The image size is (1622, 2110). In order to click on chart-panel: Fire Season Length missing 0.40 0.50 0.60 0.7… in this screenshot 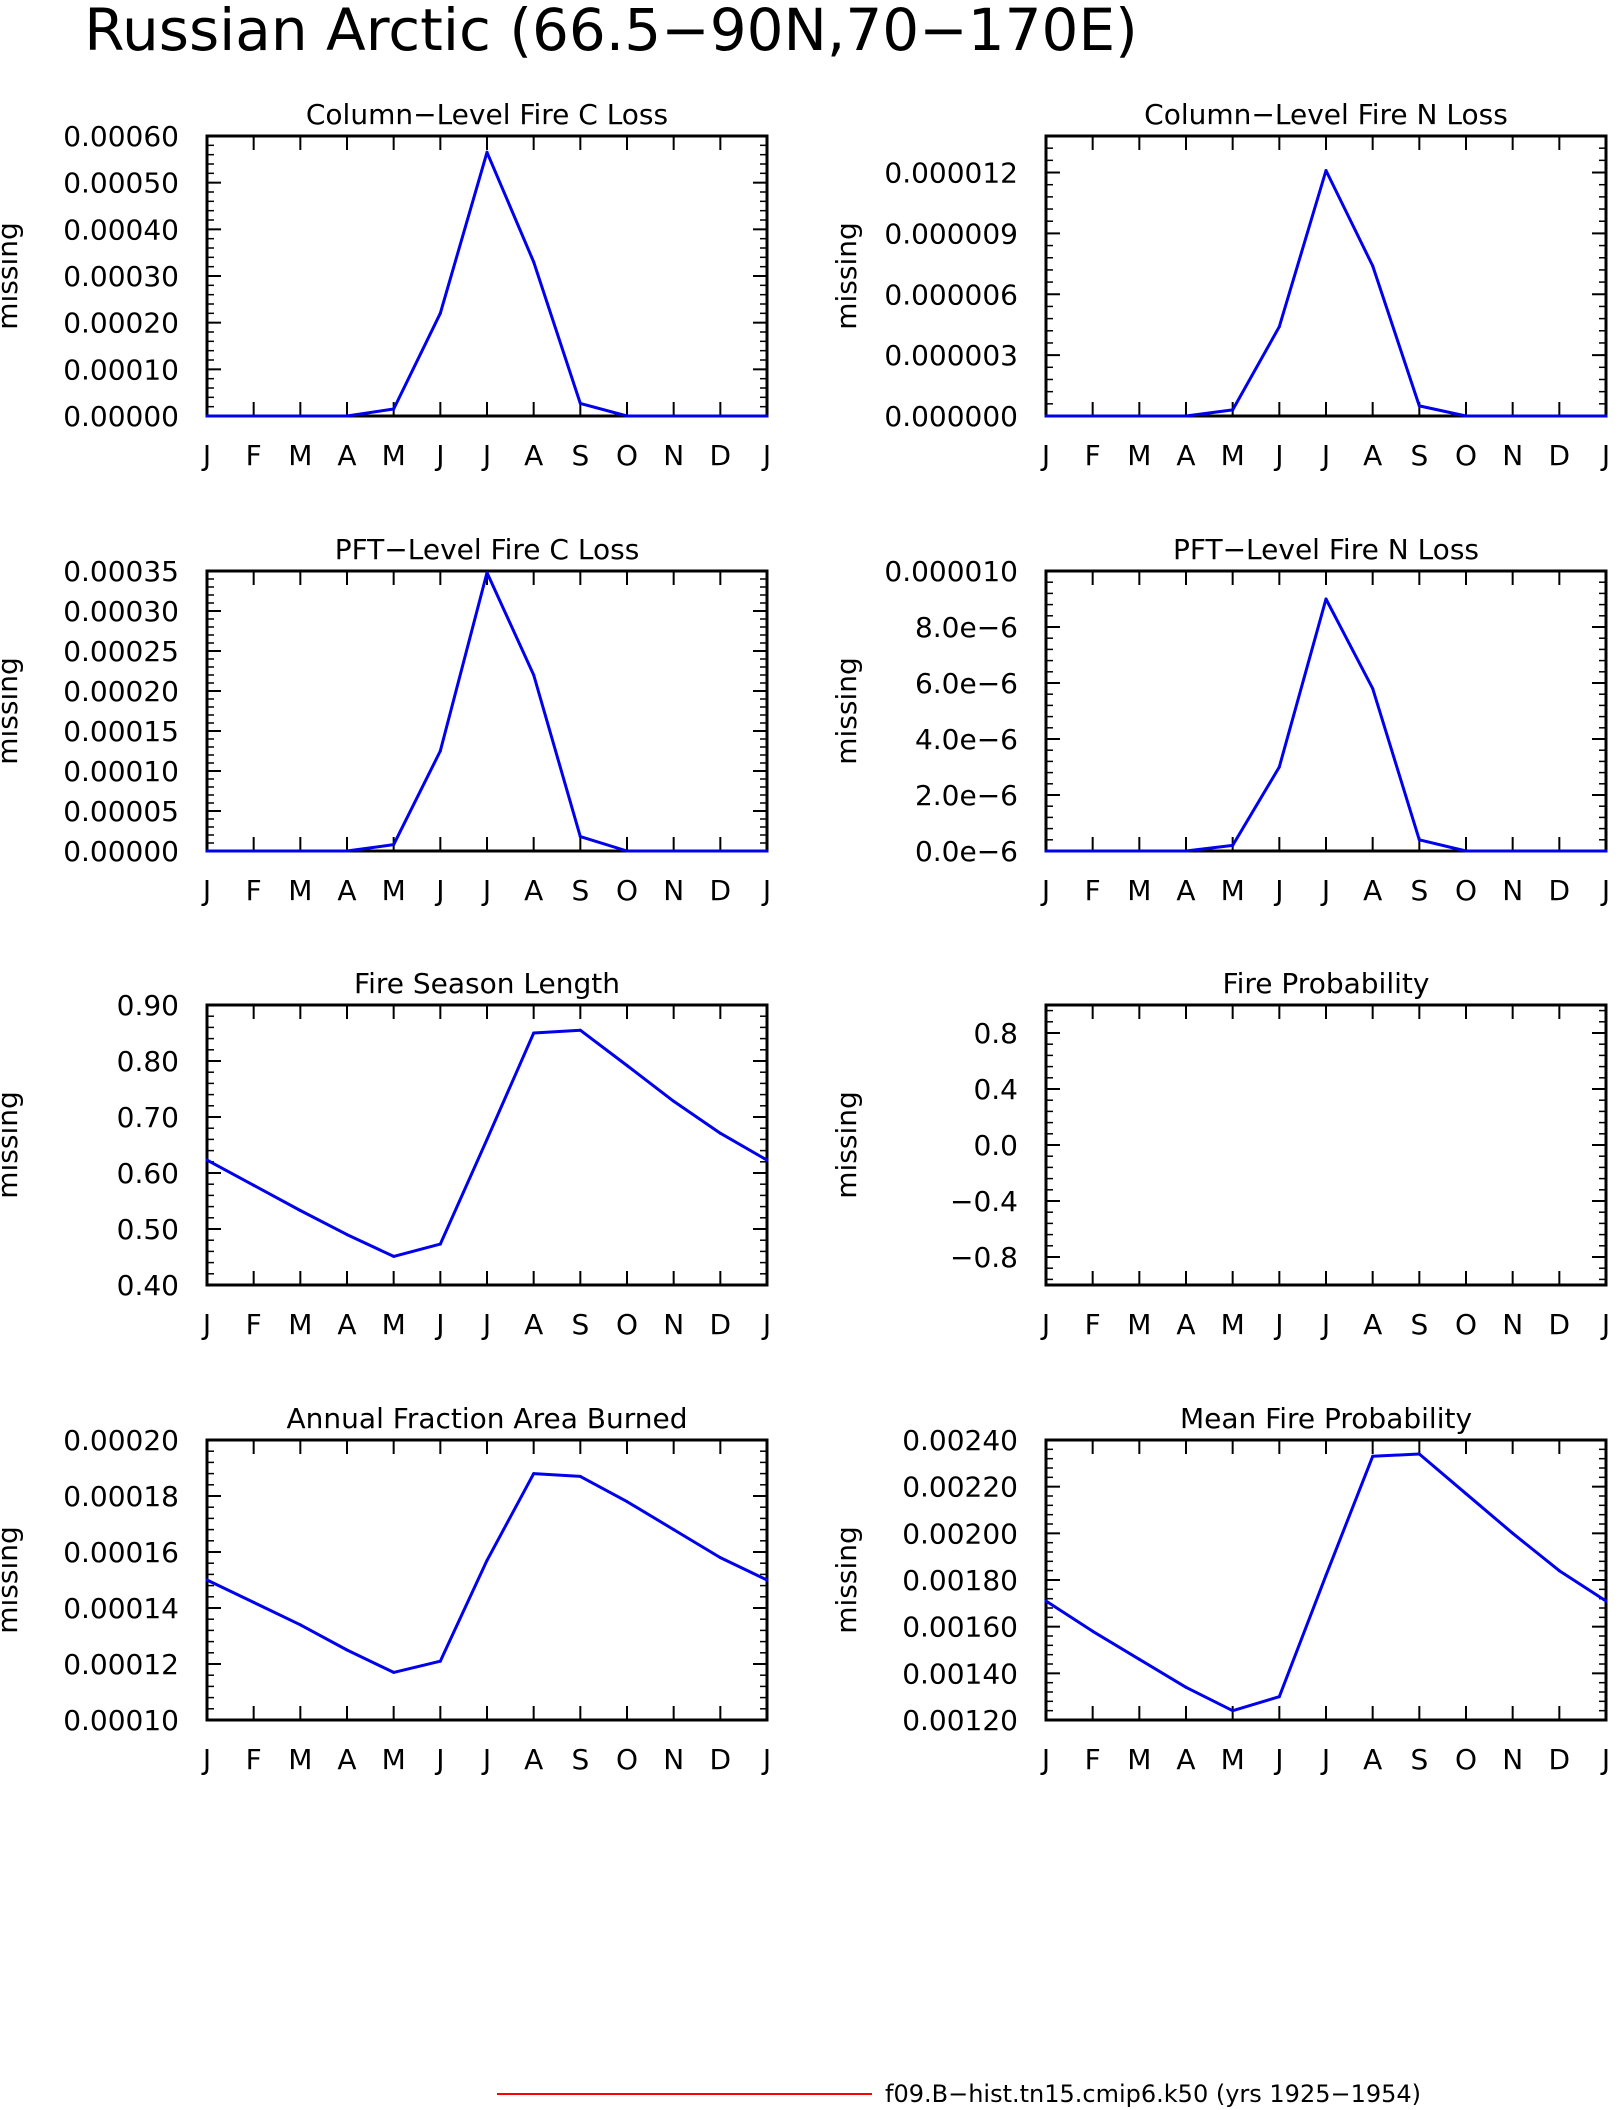, I will do `click(385, 1154)`.